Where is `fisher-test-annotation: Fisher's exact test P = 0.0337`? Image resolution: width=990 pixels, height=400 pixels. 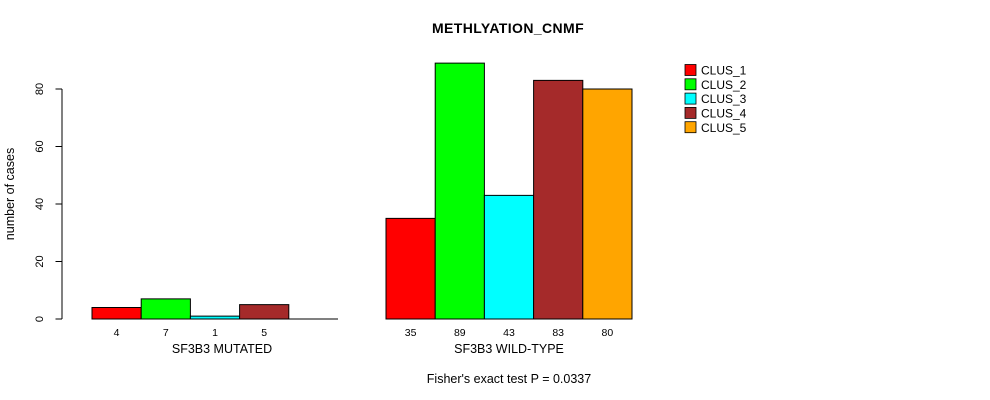
fisher-test-annotation: Fisher's exact test P = 0.0337 is located at coordinates (509, 379).